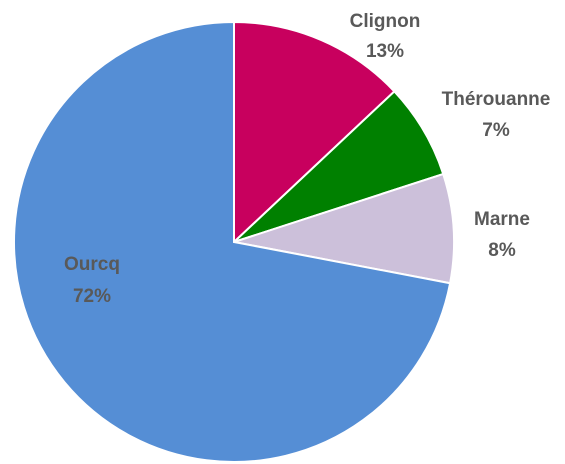 This screenshot has height=464, width=565. What do you see at coordinates (496, 130) in the screenshot?
I see `slice-percent-therouanne: 7%` at bounding box center [496, 130].